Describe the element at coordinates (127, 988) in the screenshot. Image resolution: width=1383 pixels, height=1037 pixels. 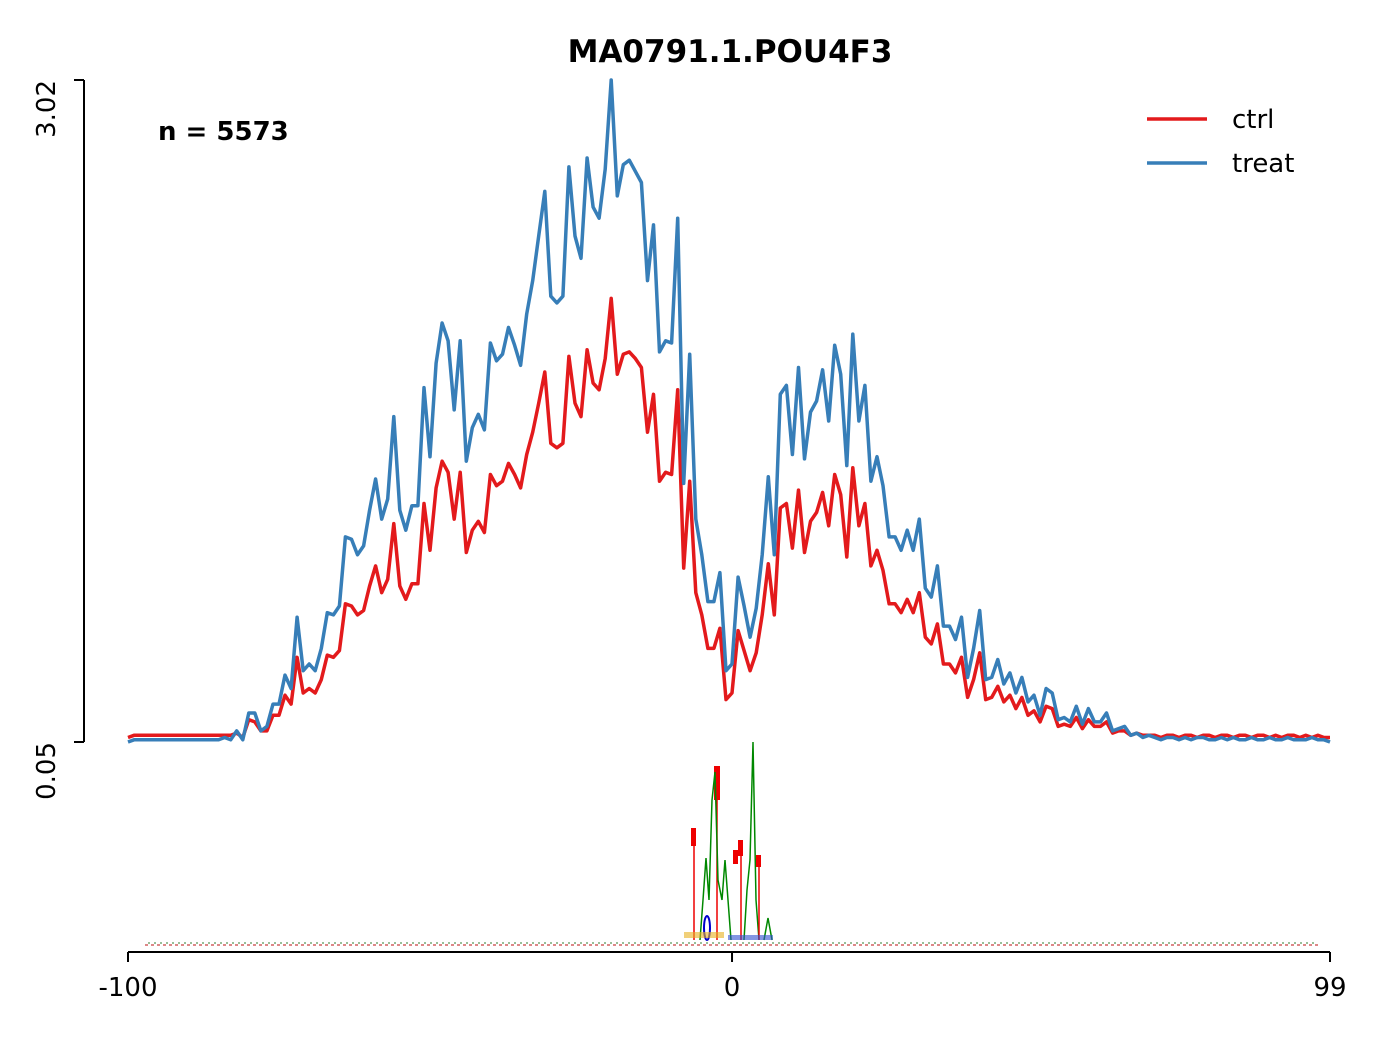
I see `x-tick-label: -100` at that location.